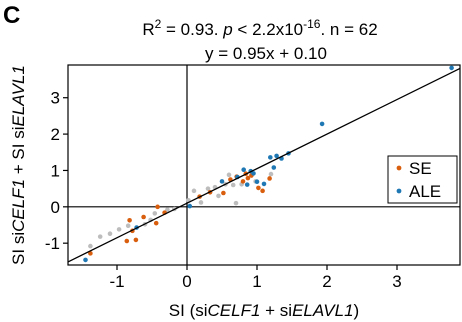 This screenshot has height=322, width=462. I want to click on stats-line: R2 = 0.93. p < 2.2x10-16. n = 62, so click(259, 28).